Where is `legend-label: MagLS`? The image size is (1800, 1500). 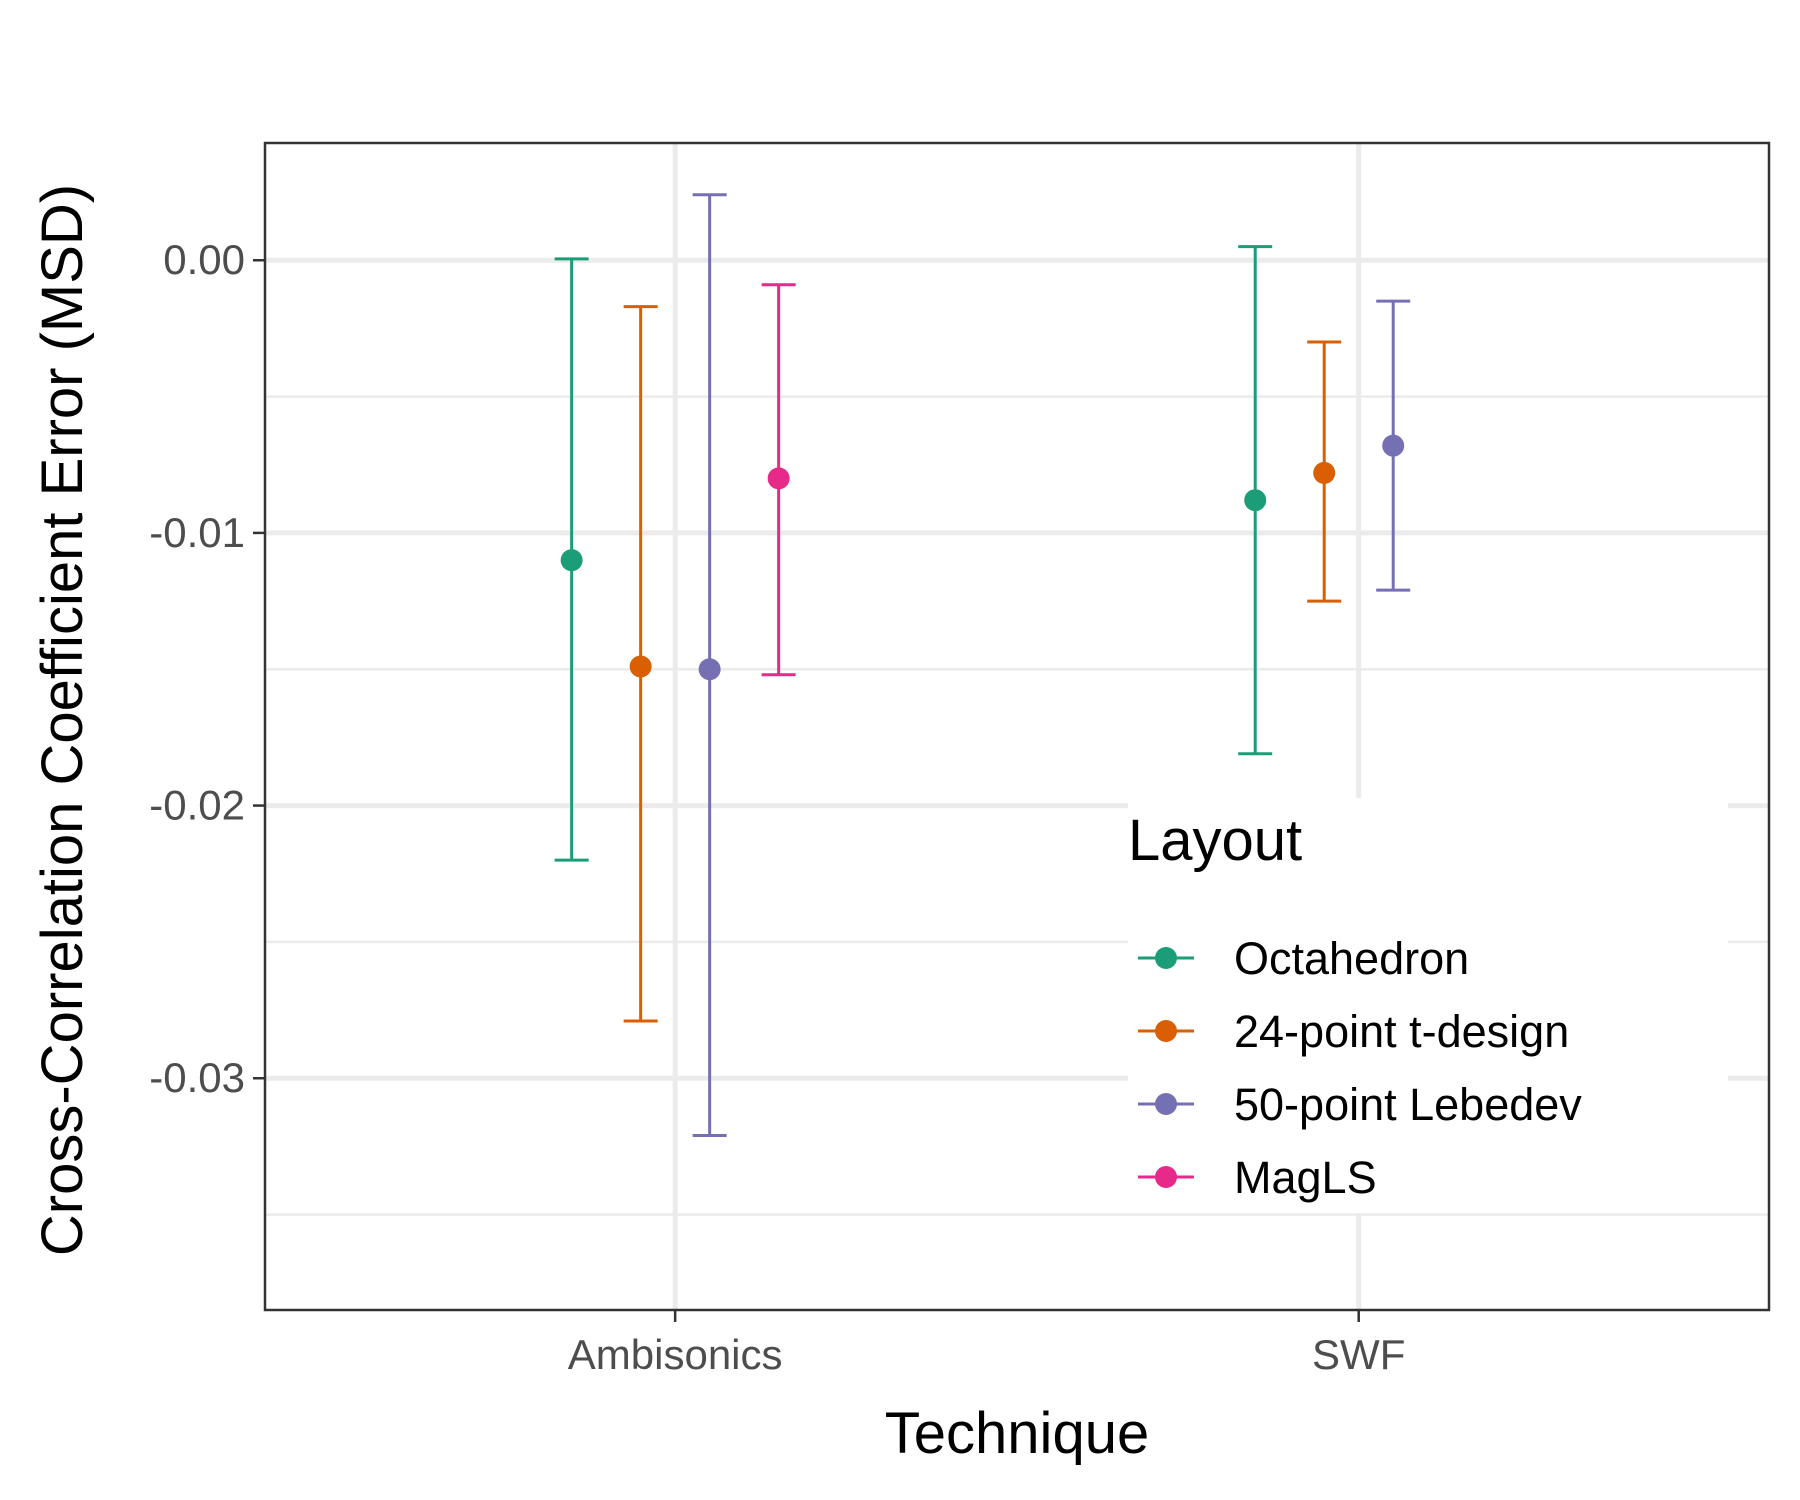
legend-label: MagLS is located at coordinates (1305, 1177).